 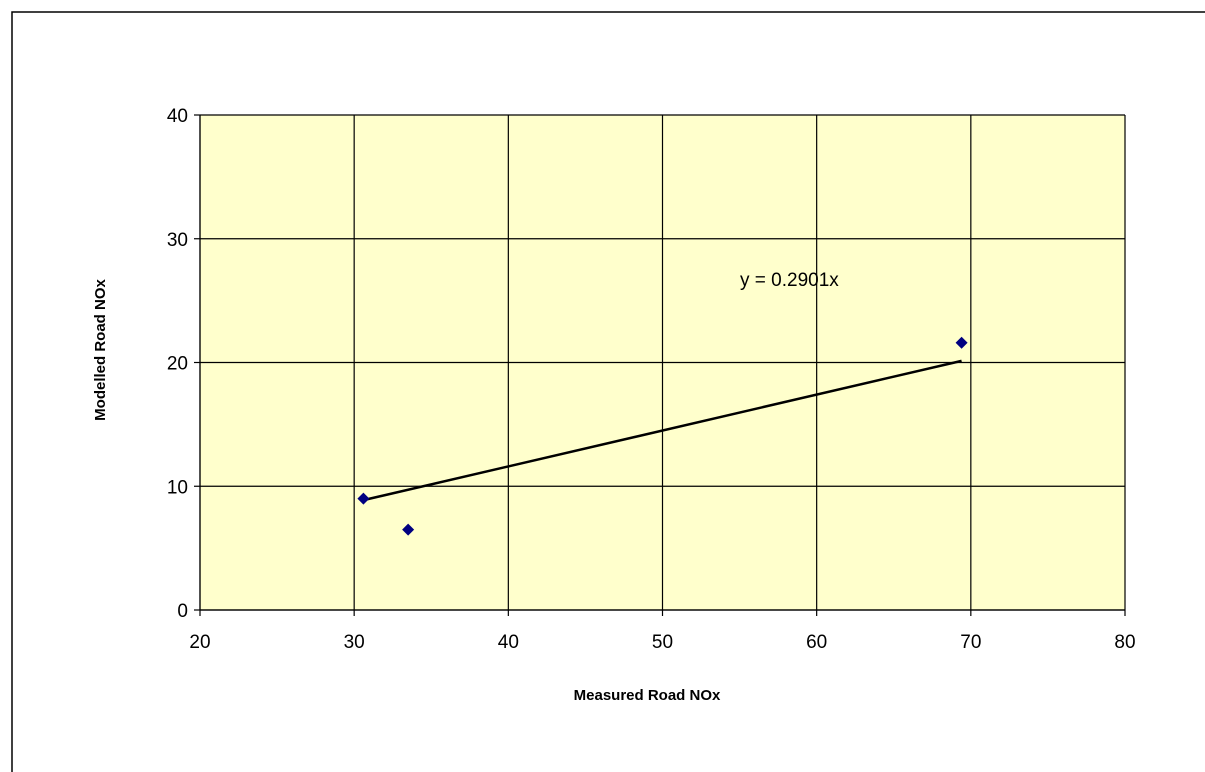 I want to click on trendline-group, so click(x=662, y=430).